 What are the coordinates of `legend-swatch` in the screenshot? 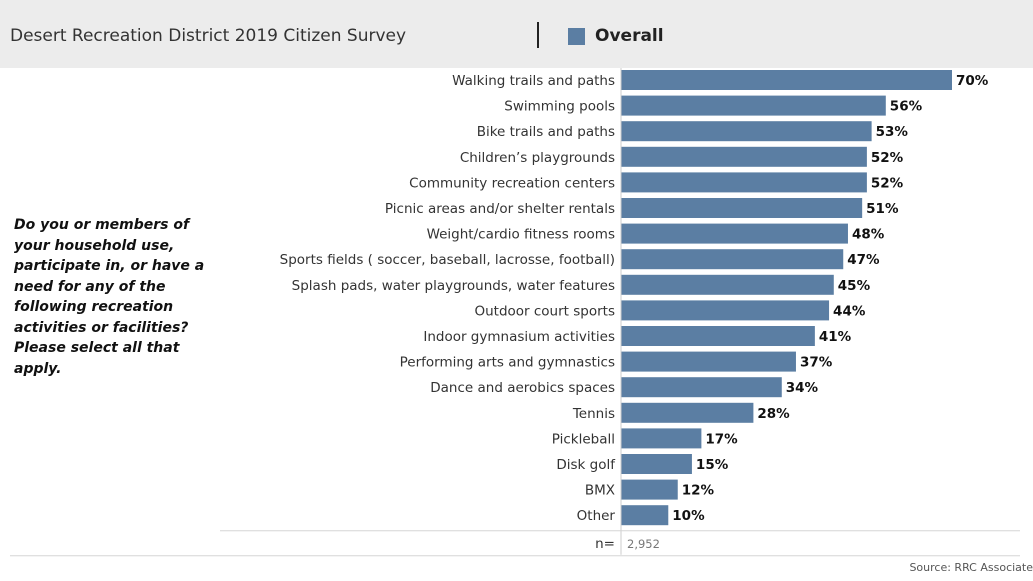 It's located at (576, 36).